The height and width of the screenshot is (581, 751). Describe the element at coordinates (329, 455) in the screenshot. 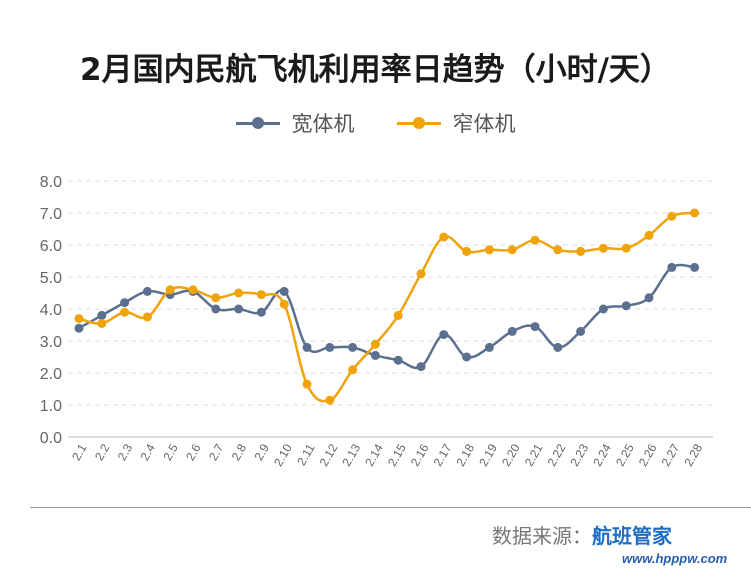

I see `x-tick-label: 2.12` at that location.